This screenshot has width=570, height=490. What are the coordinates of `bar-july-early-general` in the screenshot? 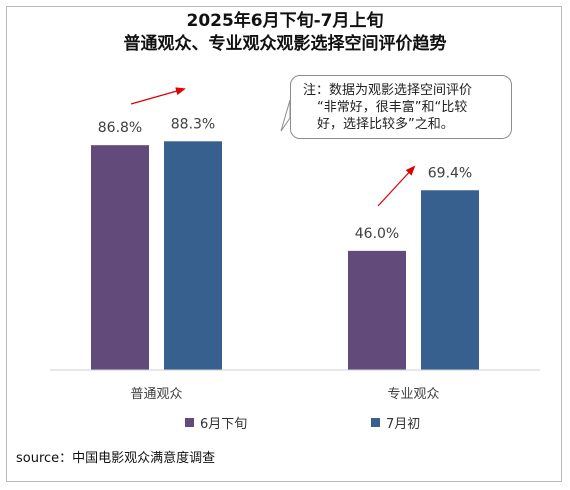 It's located at (193, 255).